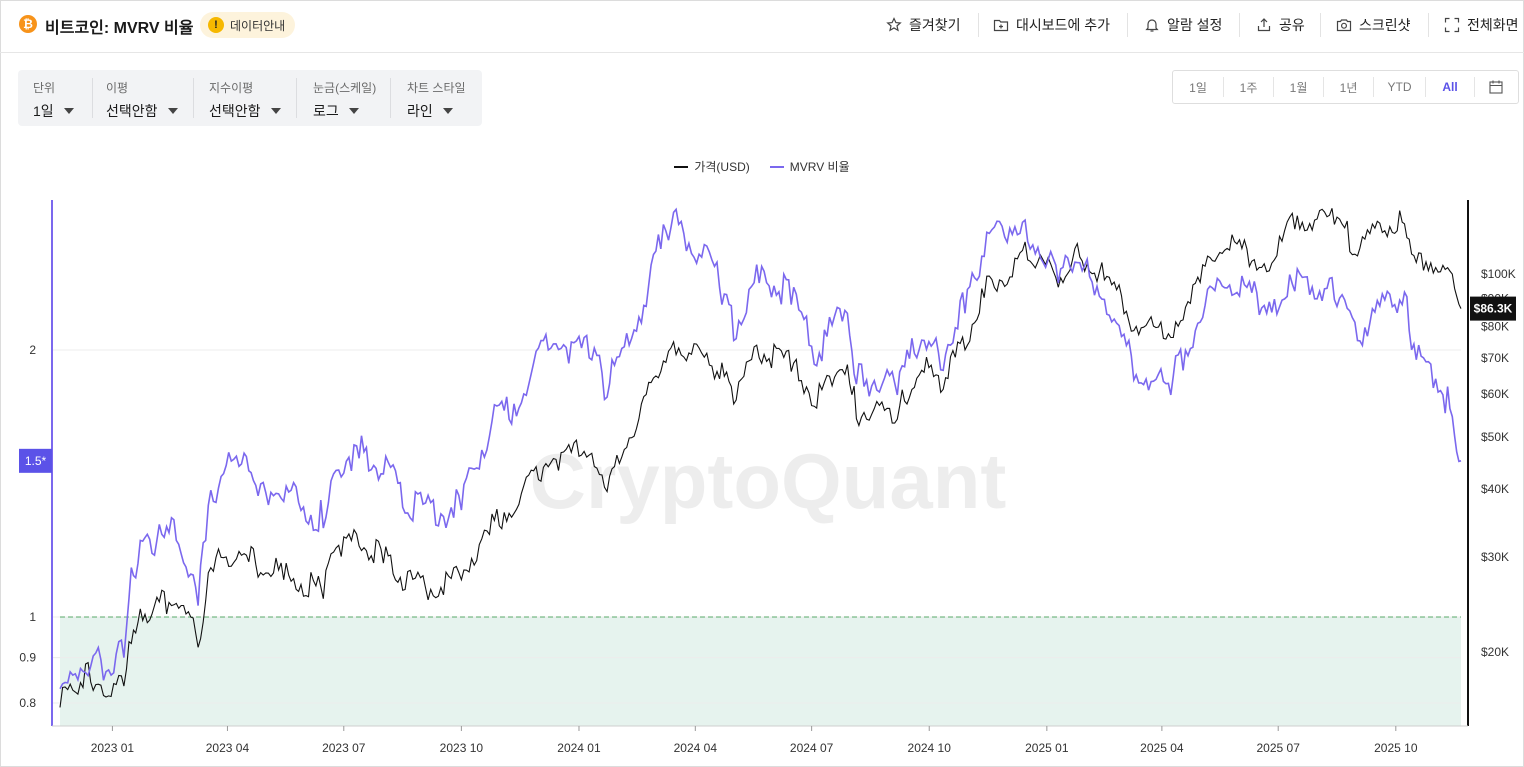 The height and width of the screenshot is (767, 1524). Describe the element at coordinates (1495, 394) in the screenshot. I see `y-right-tick-label: $60K` at that location.